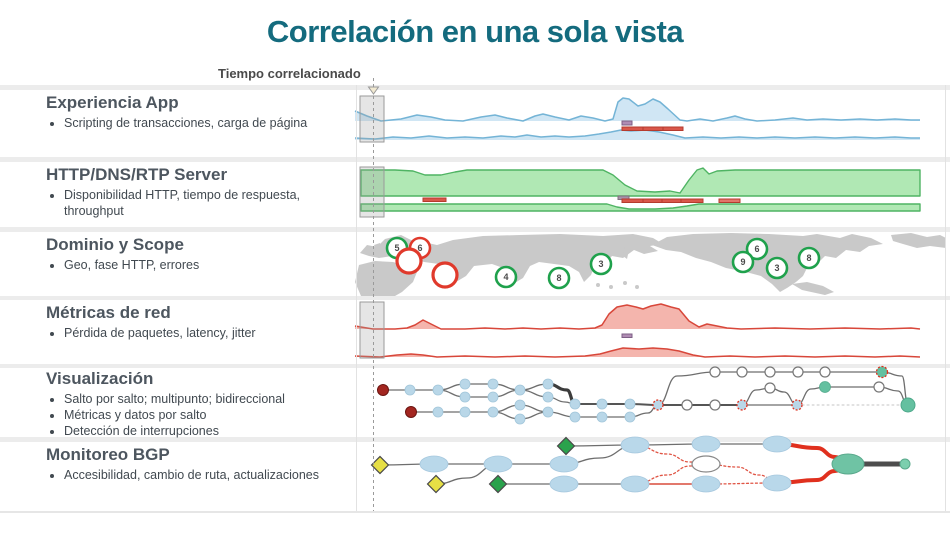 The height and width of the screenshot is (534, 950). Describe the element at coordinates (115, 244) in the screenshot. I see `row-heading: Dominio y Scope` at that location.